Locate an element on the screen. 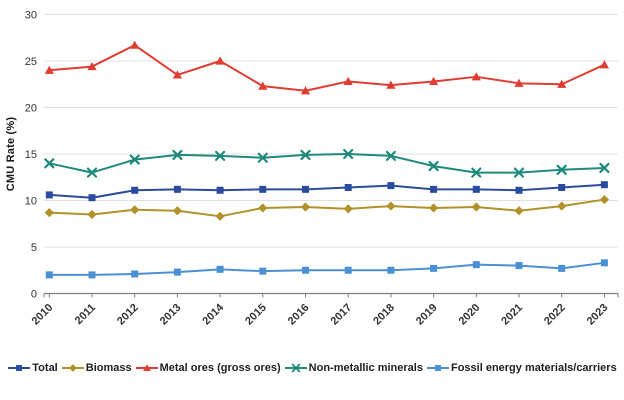  legend-item-metal-ores-gross-ores: Metal ores (gross ores) is located at coordinates (208, 368).